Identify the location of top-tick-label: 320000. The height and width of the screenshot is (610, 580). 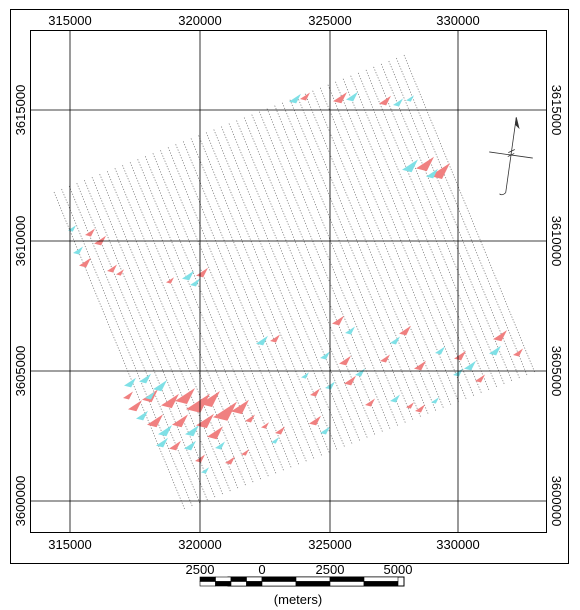
(199, 20).